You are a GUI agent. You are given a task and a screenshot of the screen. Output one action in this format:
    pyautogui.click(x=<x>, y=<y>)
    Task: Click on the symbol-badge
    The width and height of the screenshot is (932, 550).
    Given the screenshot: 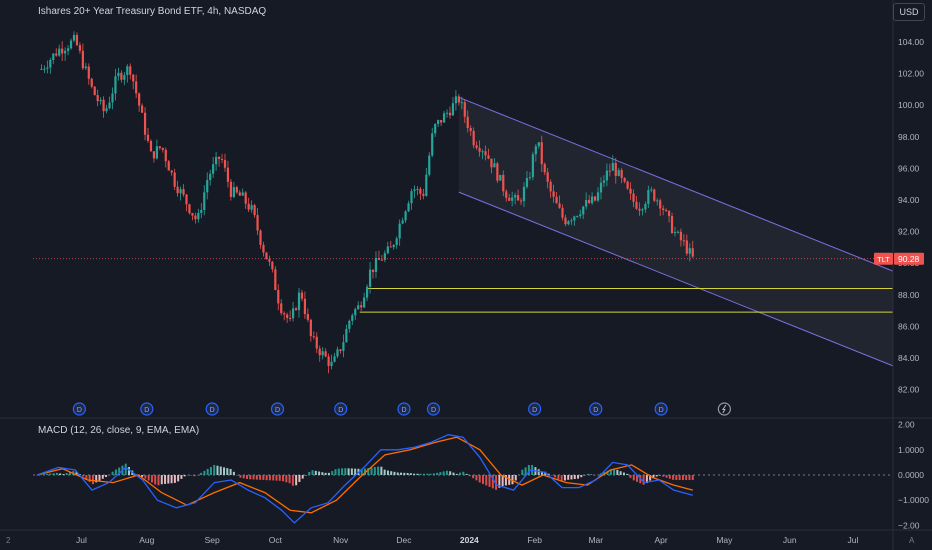 What is the action you would take?
    pyautogui.click(x=883, y=258)
    